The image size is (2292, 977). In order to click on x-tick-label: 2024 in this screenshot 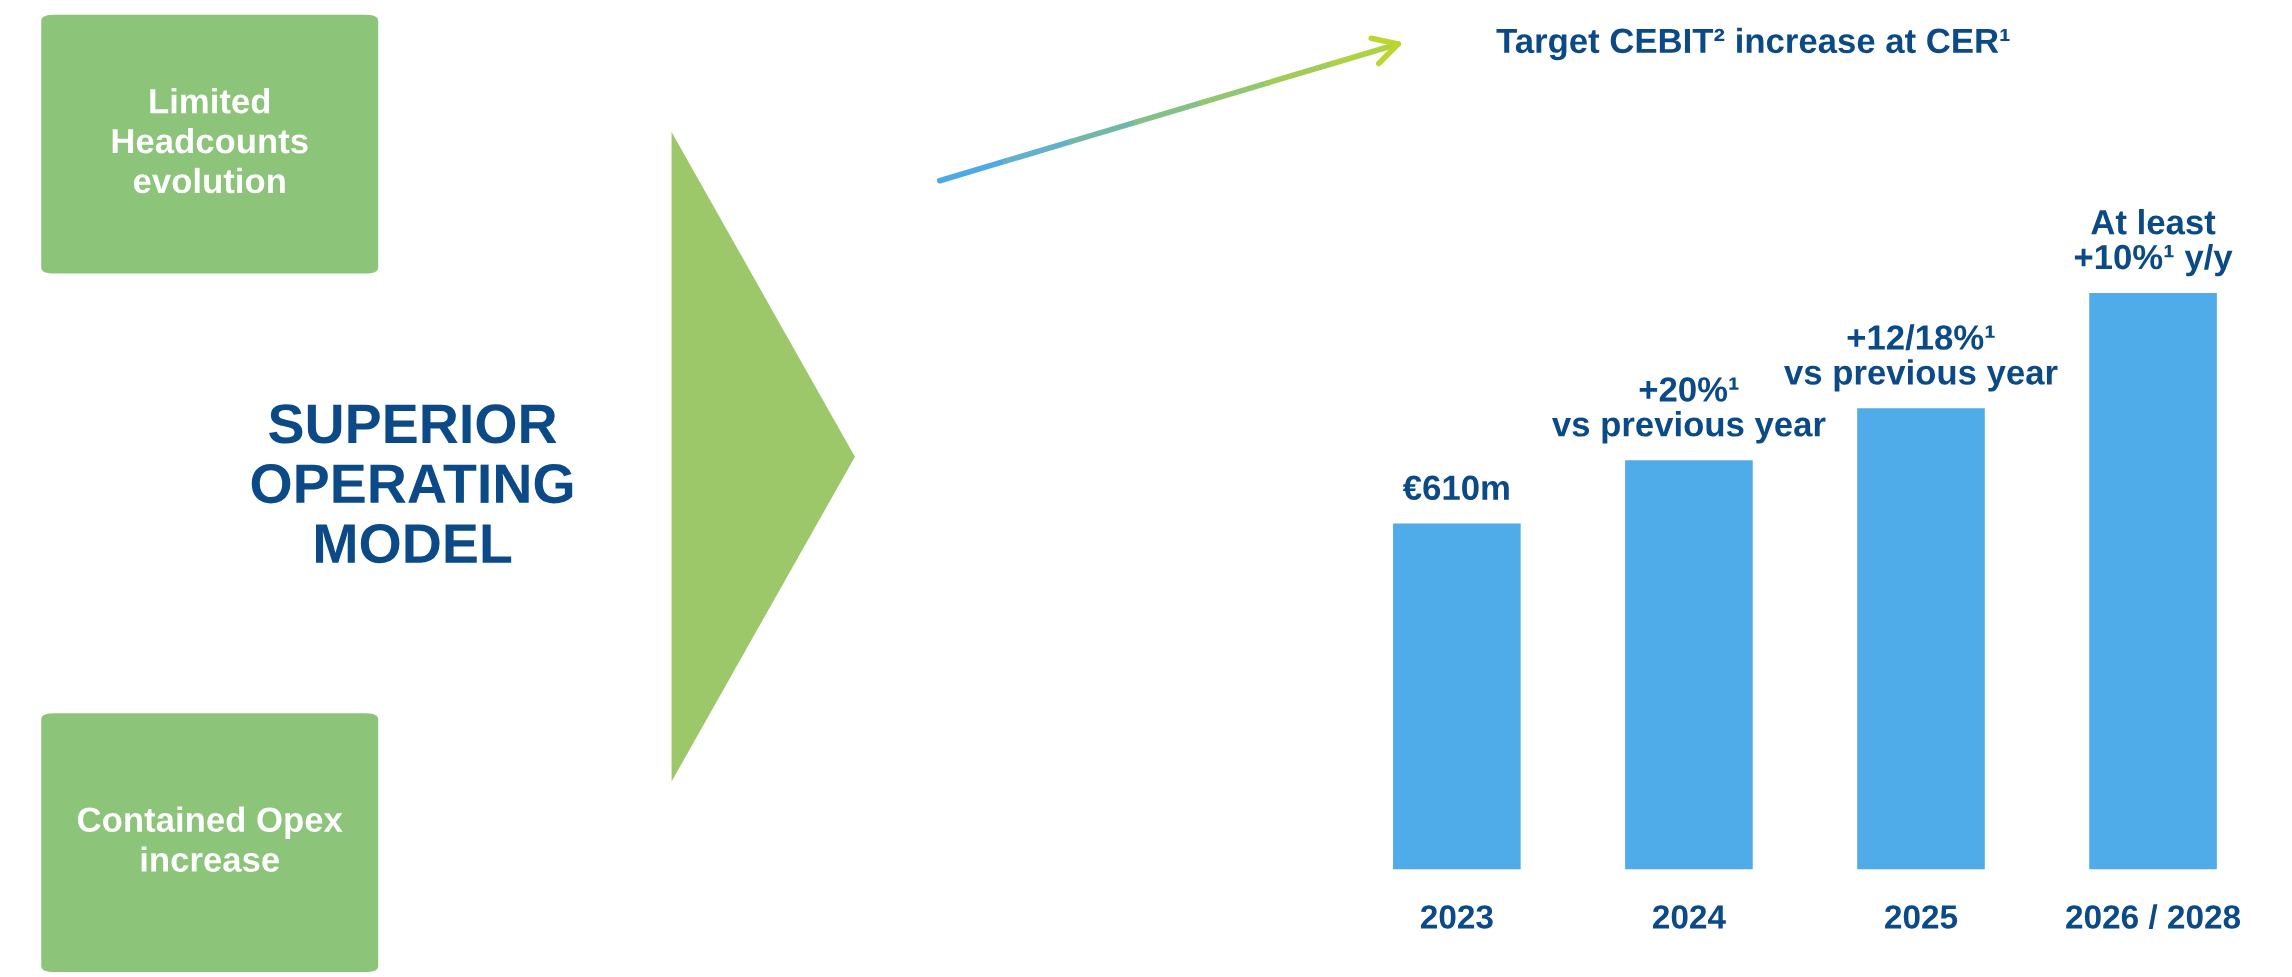, I will do `click(1689, 917)`.